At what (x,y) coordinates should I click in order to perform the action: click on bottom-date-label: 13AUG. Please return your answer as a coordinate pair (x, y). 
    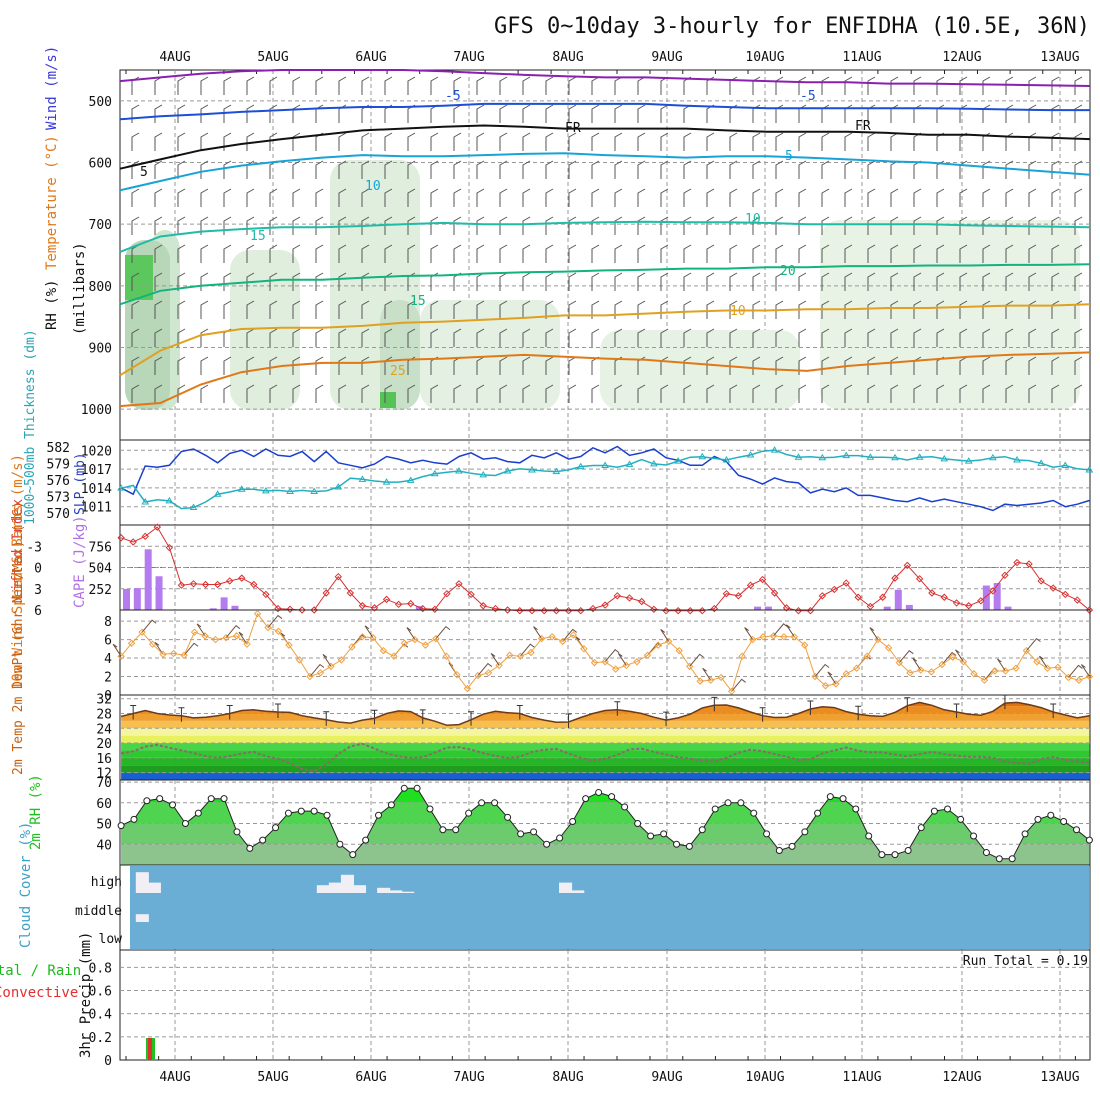
    Looking at the image, I should click on (1059, 1077).